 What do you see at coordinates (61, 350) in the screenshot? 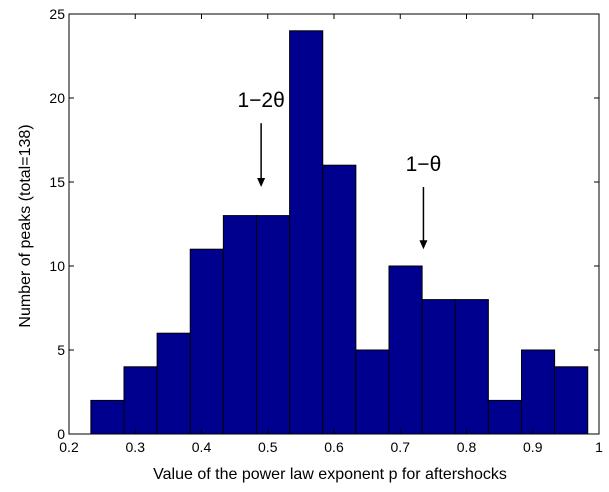
I see `y-tick-label: 5` at bounding box center [61, 350].